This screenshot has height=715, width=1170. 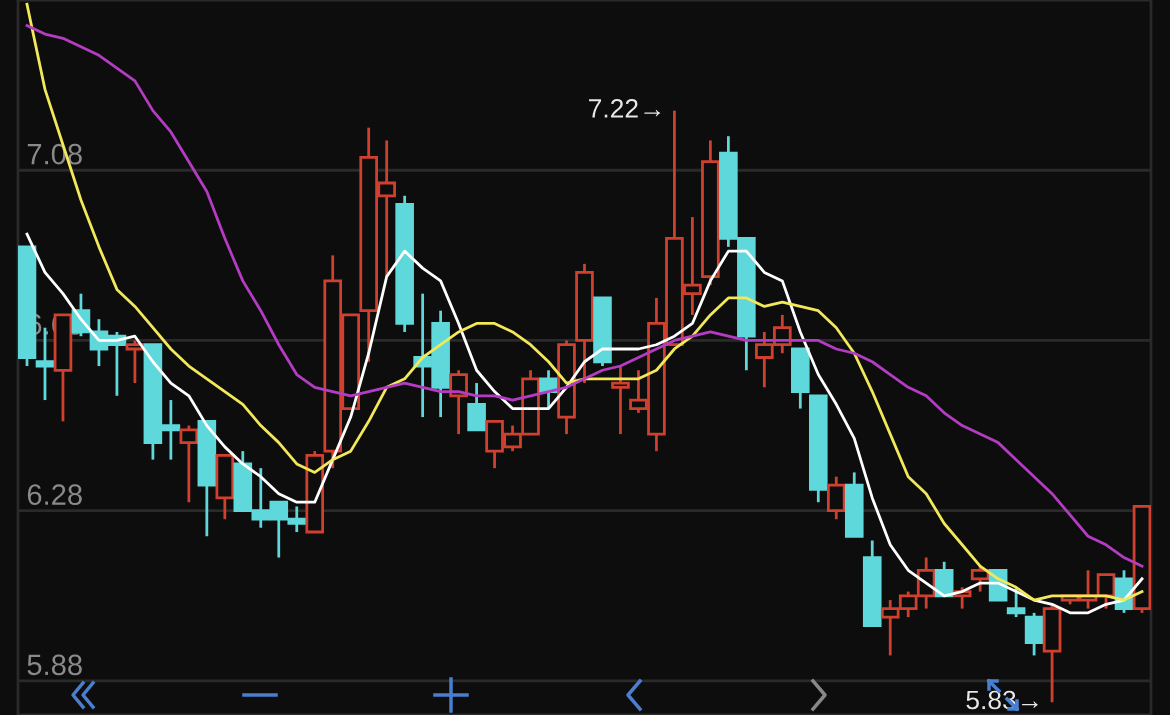 What do you see at coordinates (54, 494) in the screenshot?
I see `y-tick-label: 6.28` at bounding box center [54, 494].